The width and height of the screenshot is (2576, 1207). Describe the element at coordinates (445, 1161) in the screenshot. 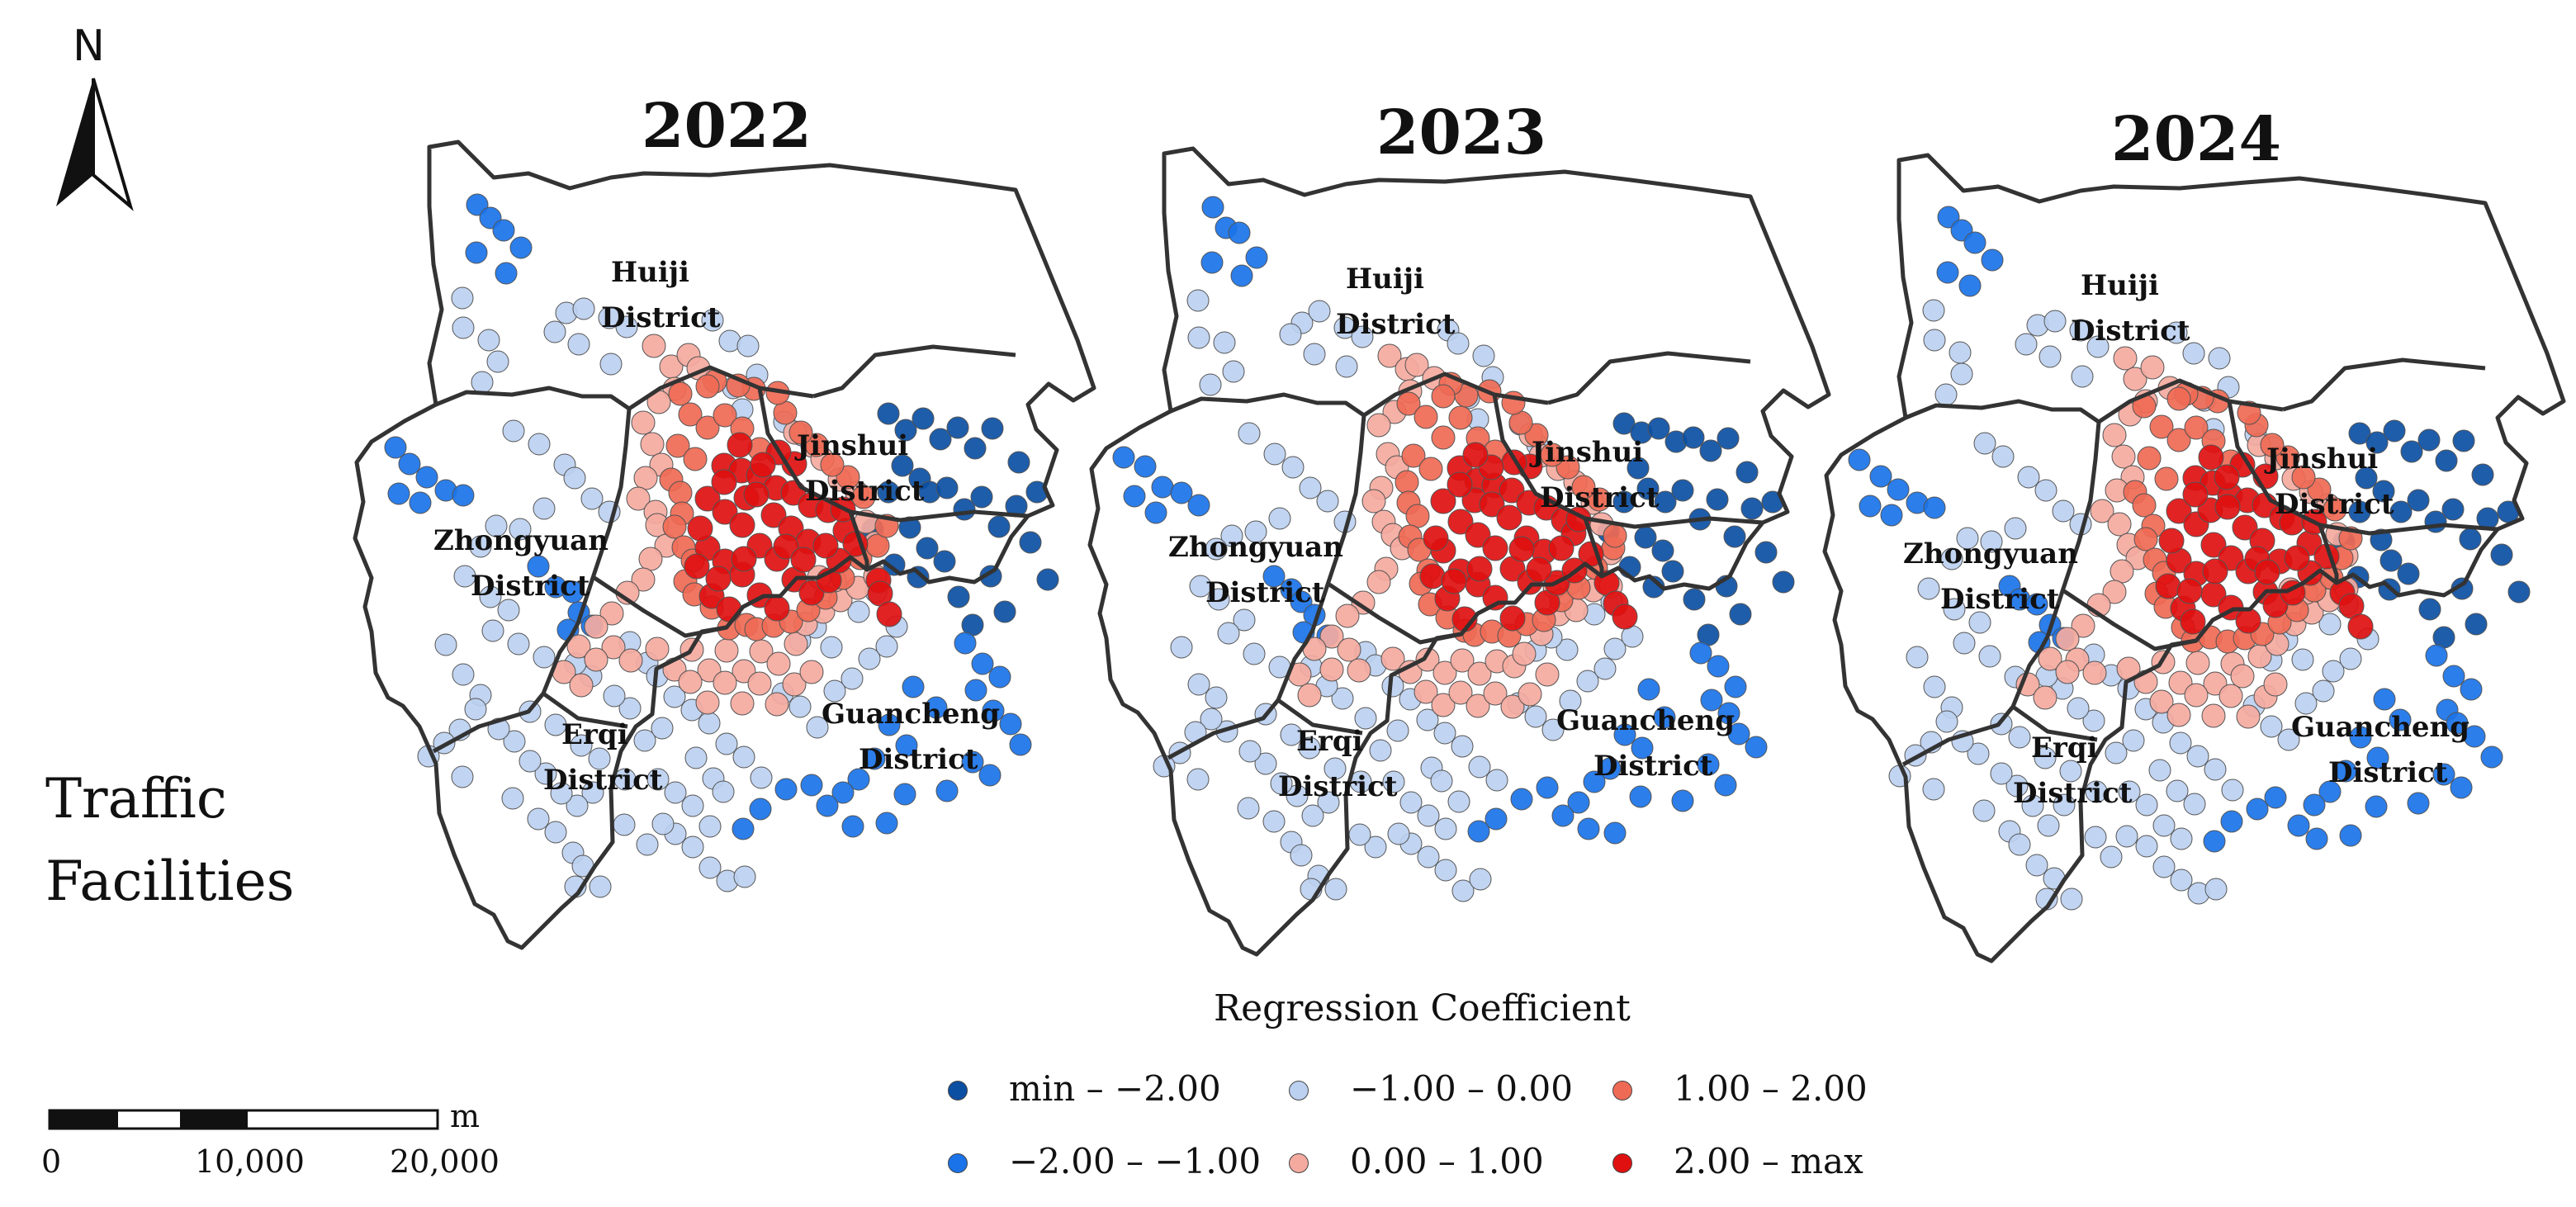

I see `scale-tick: 20,000` at that location.